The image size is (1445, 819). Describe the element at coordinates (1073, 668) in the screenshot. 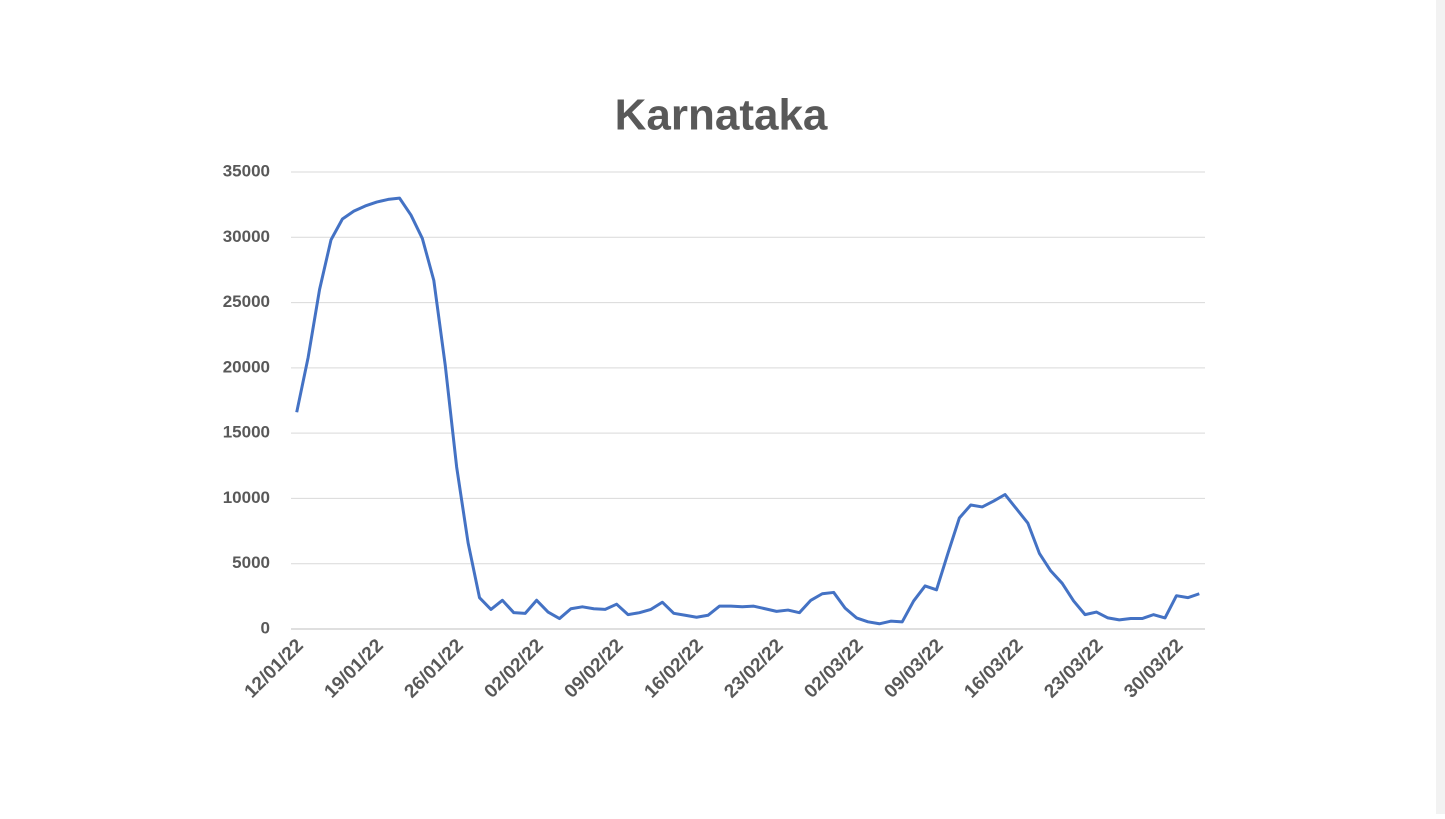

I see `x-tick-label: 23/03/22` at that location.